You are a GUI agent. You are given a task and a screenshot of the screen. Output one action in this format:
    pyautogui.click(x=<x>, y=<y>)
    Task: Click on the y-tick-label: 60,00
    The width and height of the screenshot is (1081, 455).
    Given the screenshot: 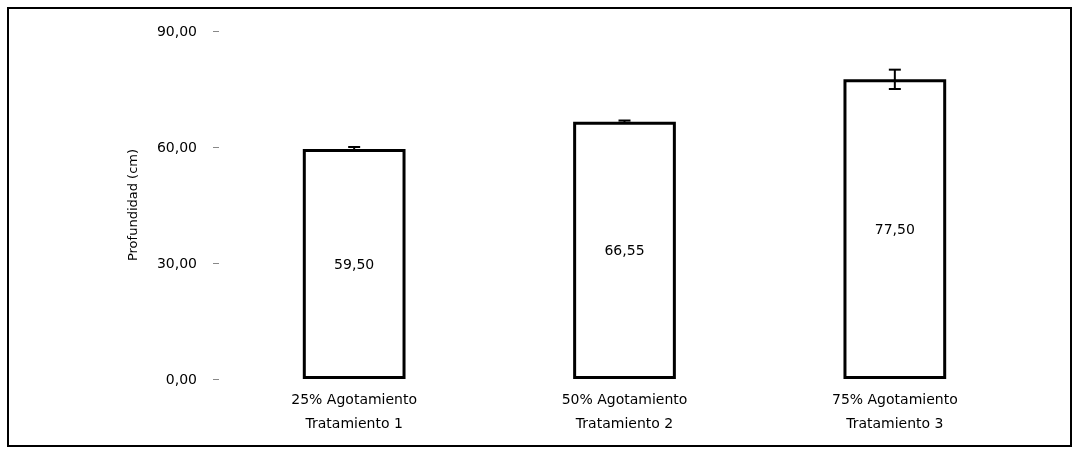 What is the action you would take?
    pyautogui.click(x=176, y=147)
    